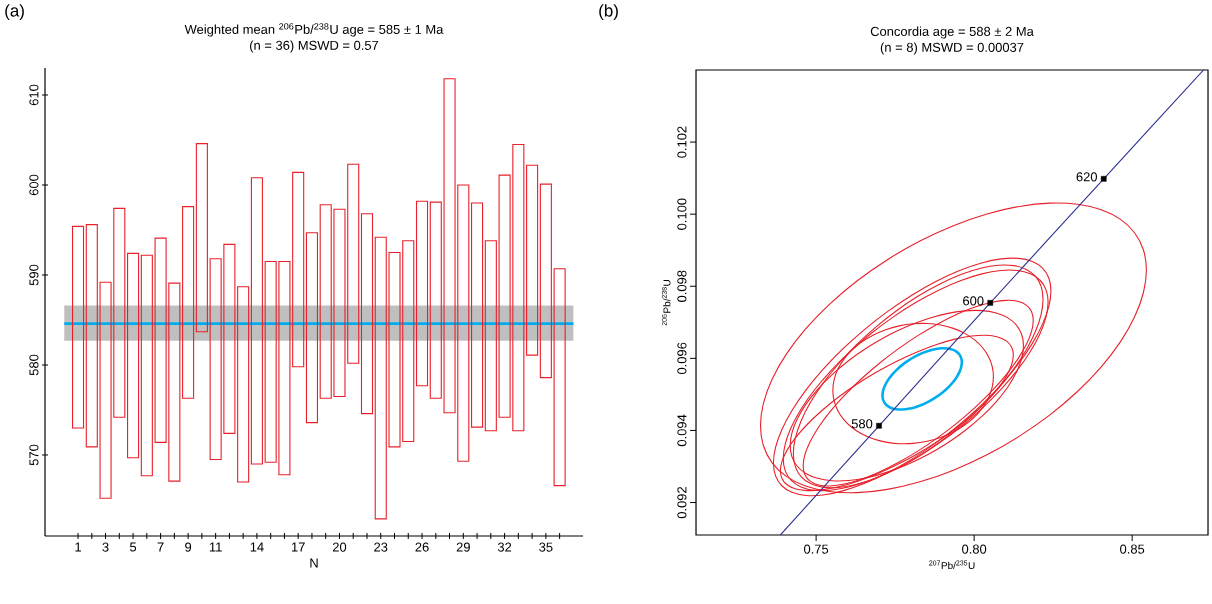 This screenshot has height=604, width=1212. Describe the element at coordinates (14, 12) in the screenshot. I see `text: (a)` at that location.